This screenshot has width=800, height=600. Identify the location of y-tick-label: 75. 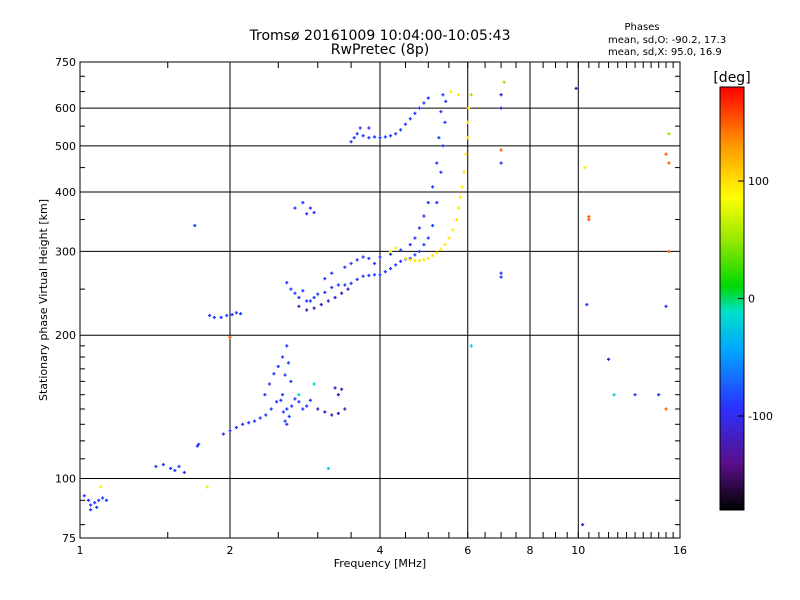
(69, 538).